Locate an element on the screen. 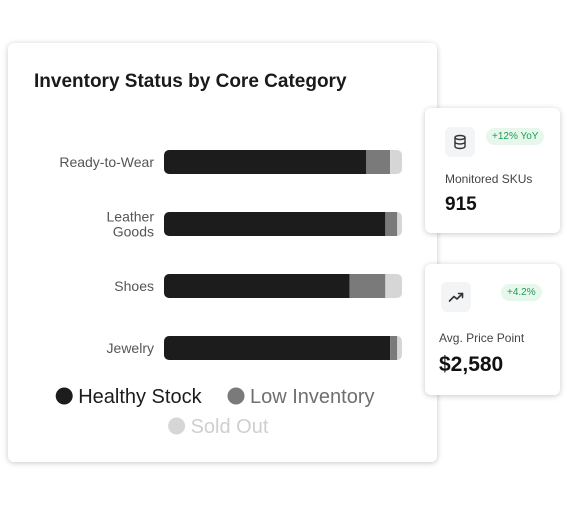  legend-label: Low Inventory is located at coordinates (312, 397).